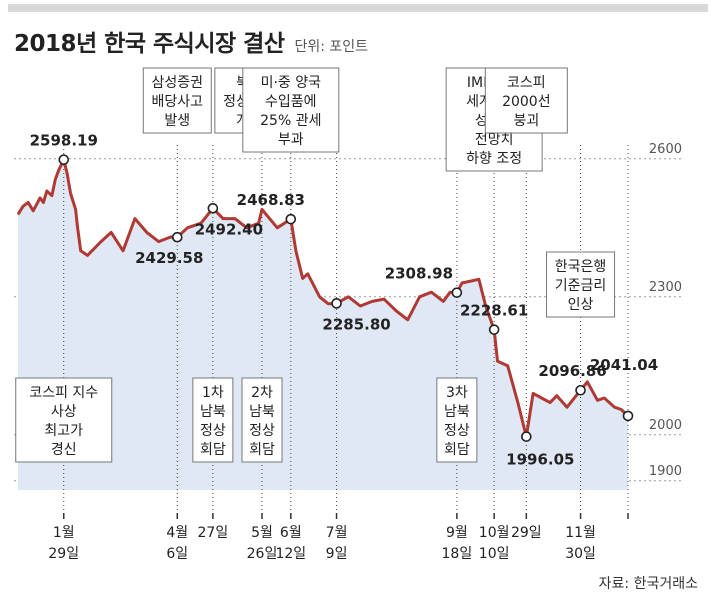  I want to click on event-note-text: 2000선, so click(526, 102).